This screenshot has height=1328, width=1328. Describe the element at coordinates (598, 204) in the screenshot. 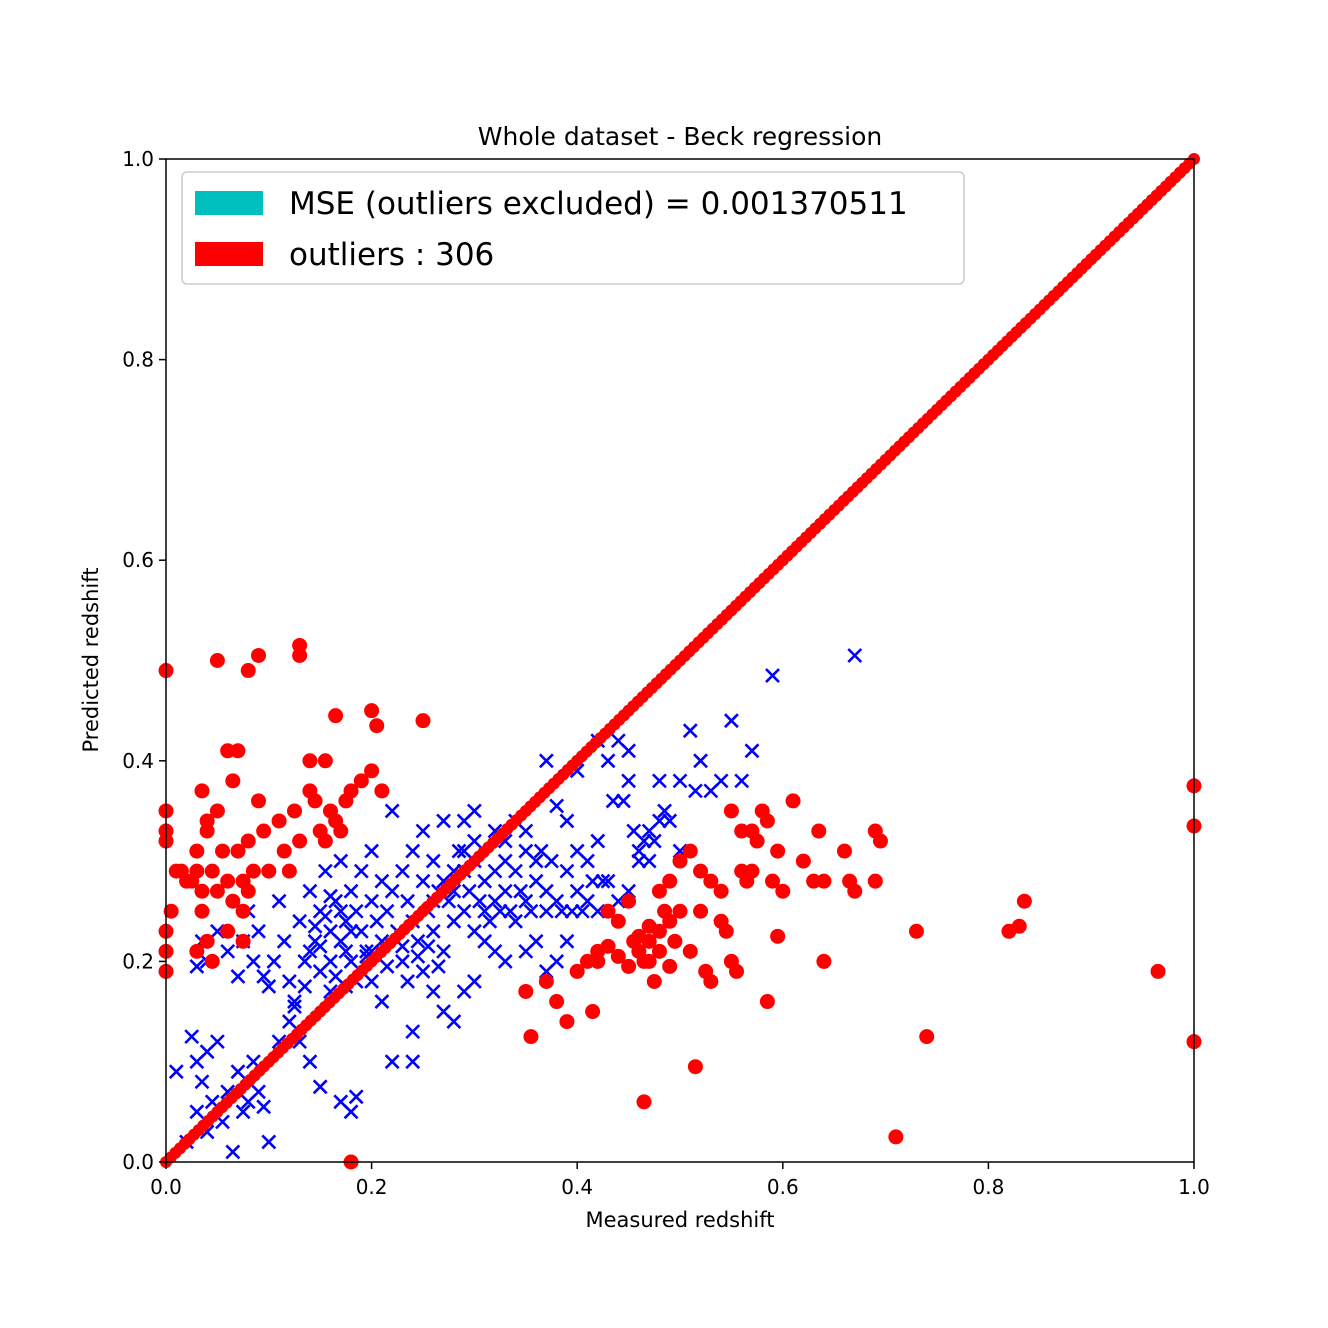

I see `legend-label-mse: MSE (outliers excluded) = 0.001370511` at that location.